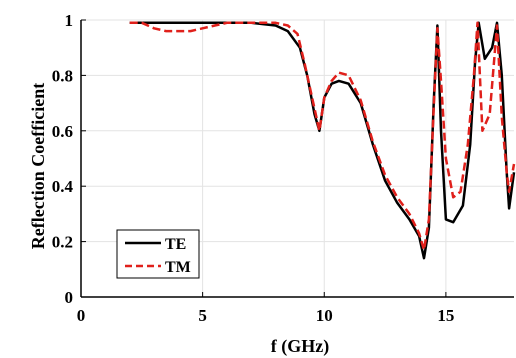  I want to click on x-tick-label: 15, so click(445, 315).